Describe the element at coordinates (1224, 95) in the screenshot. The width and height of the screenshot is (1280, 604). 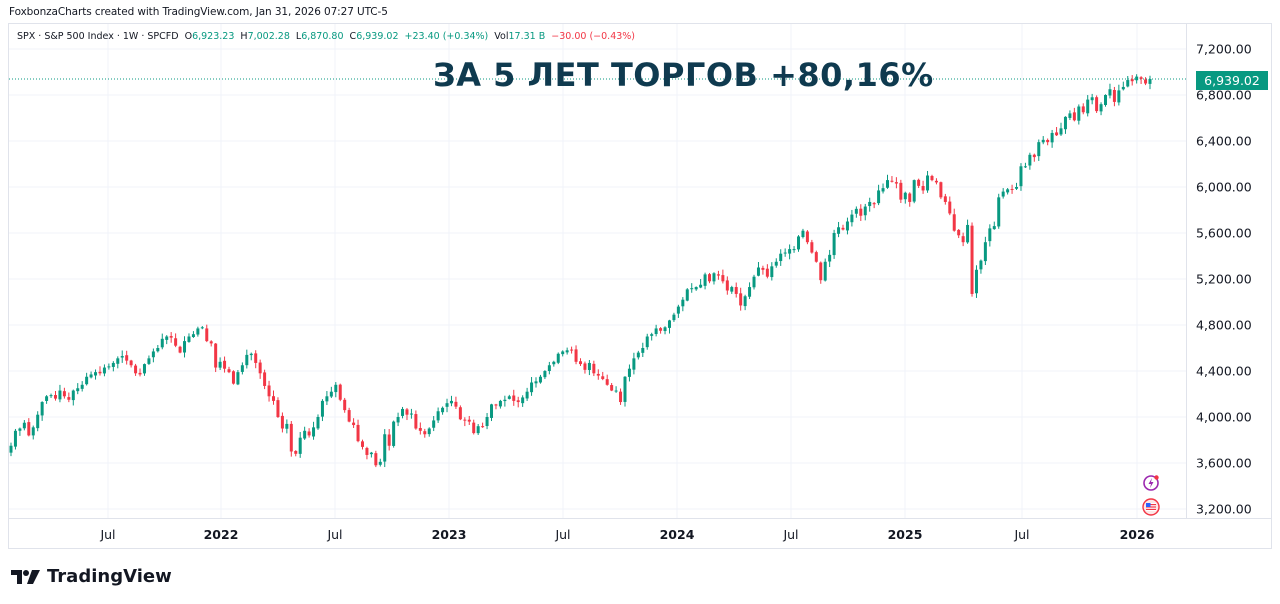
I see `price-axis-label: 6,800.00` at that location.